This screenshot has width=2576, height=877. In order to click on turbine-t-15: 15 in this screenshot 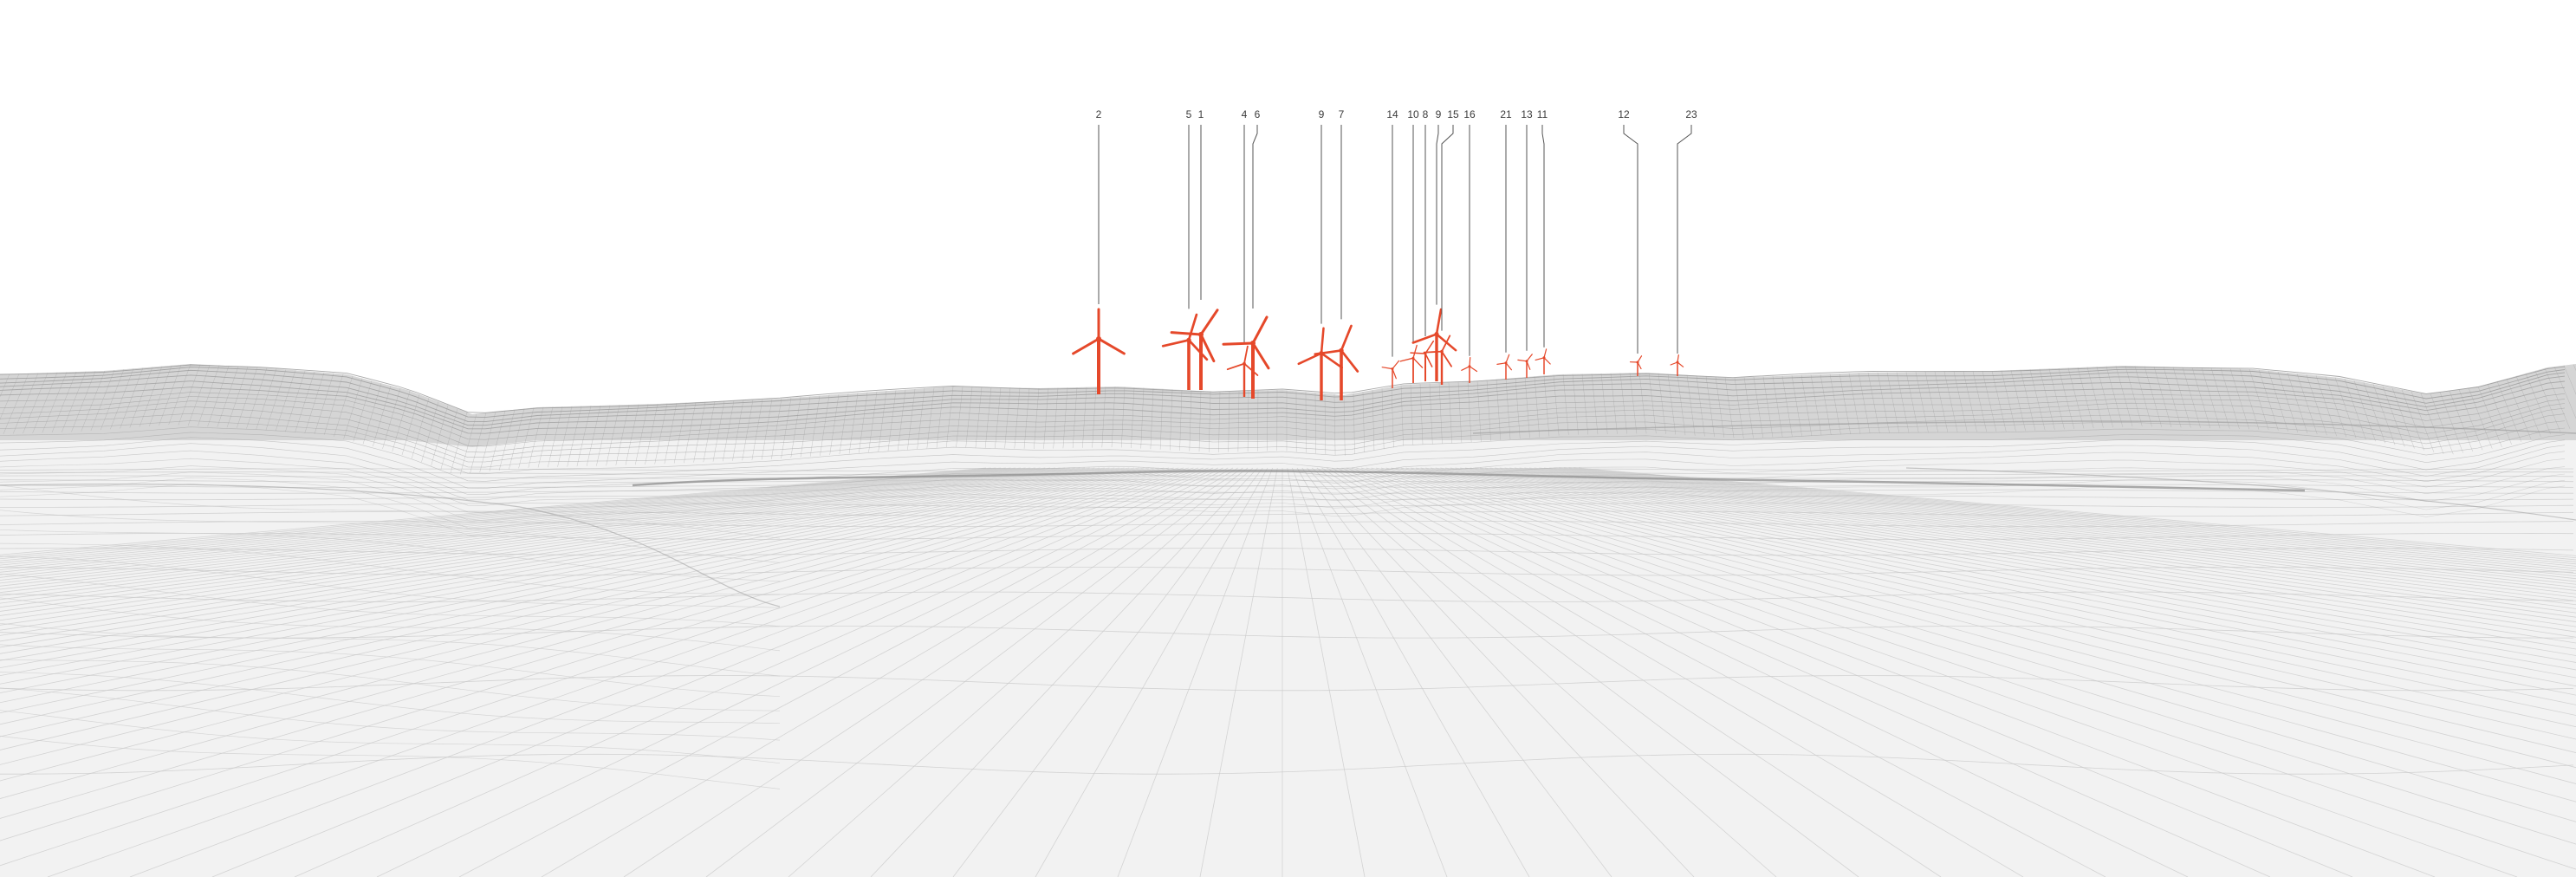, I will do `click(1441, 246)`.